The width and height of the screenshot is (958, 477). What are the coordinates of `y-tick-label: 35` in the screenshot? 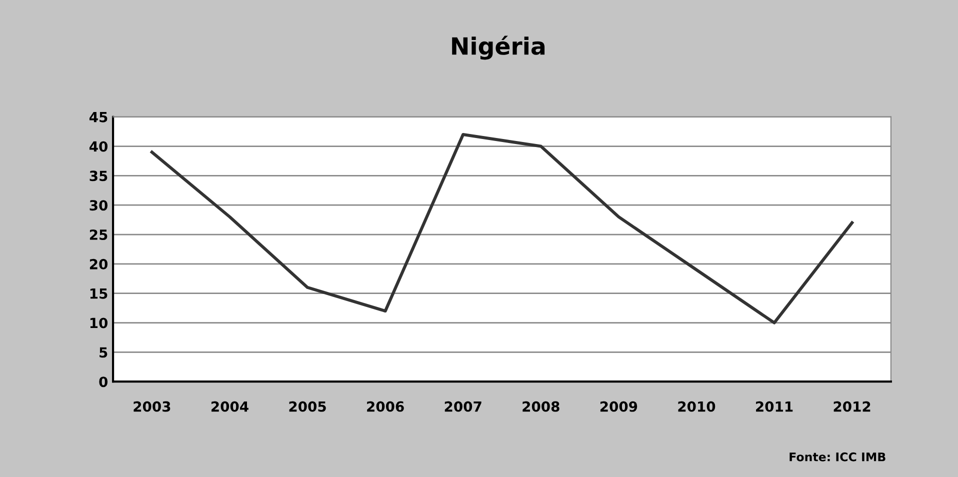 It's located at (99, 176).